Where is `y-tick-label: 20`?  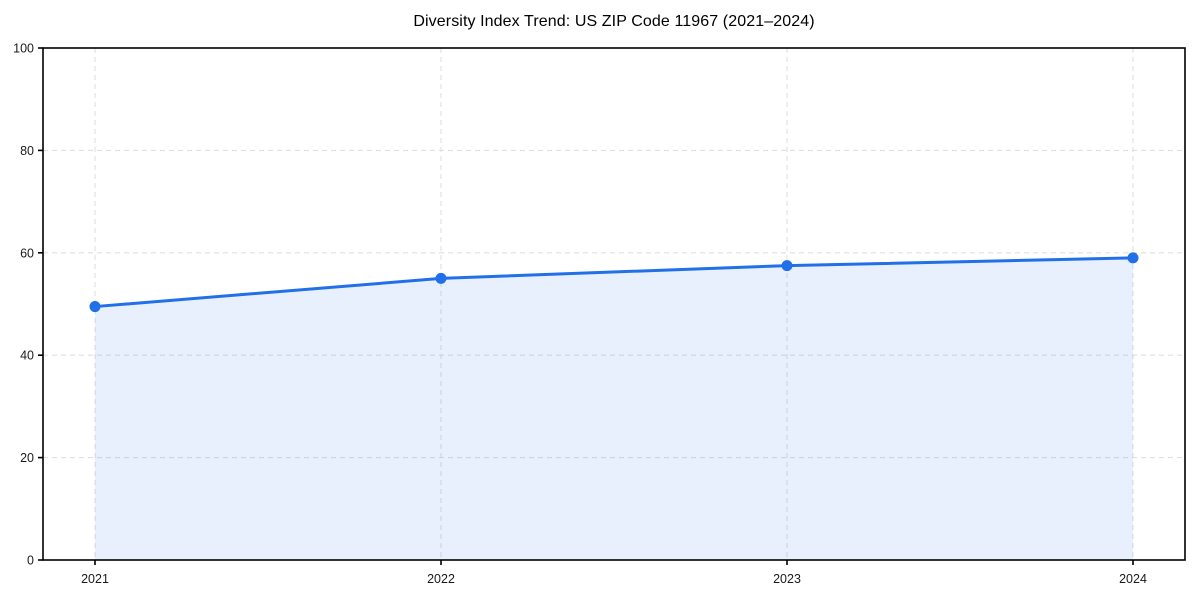 y-tick-label: 20 is located at coordinates (27, 458).